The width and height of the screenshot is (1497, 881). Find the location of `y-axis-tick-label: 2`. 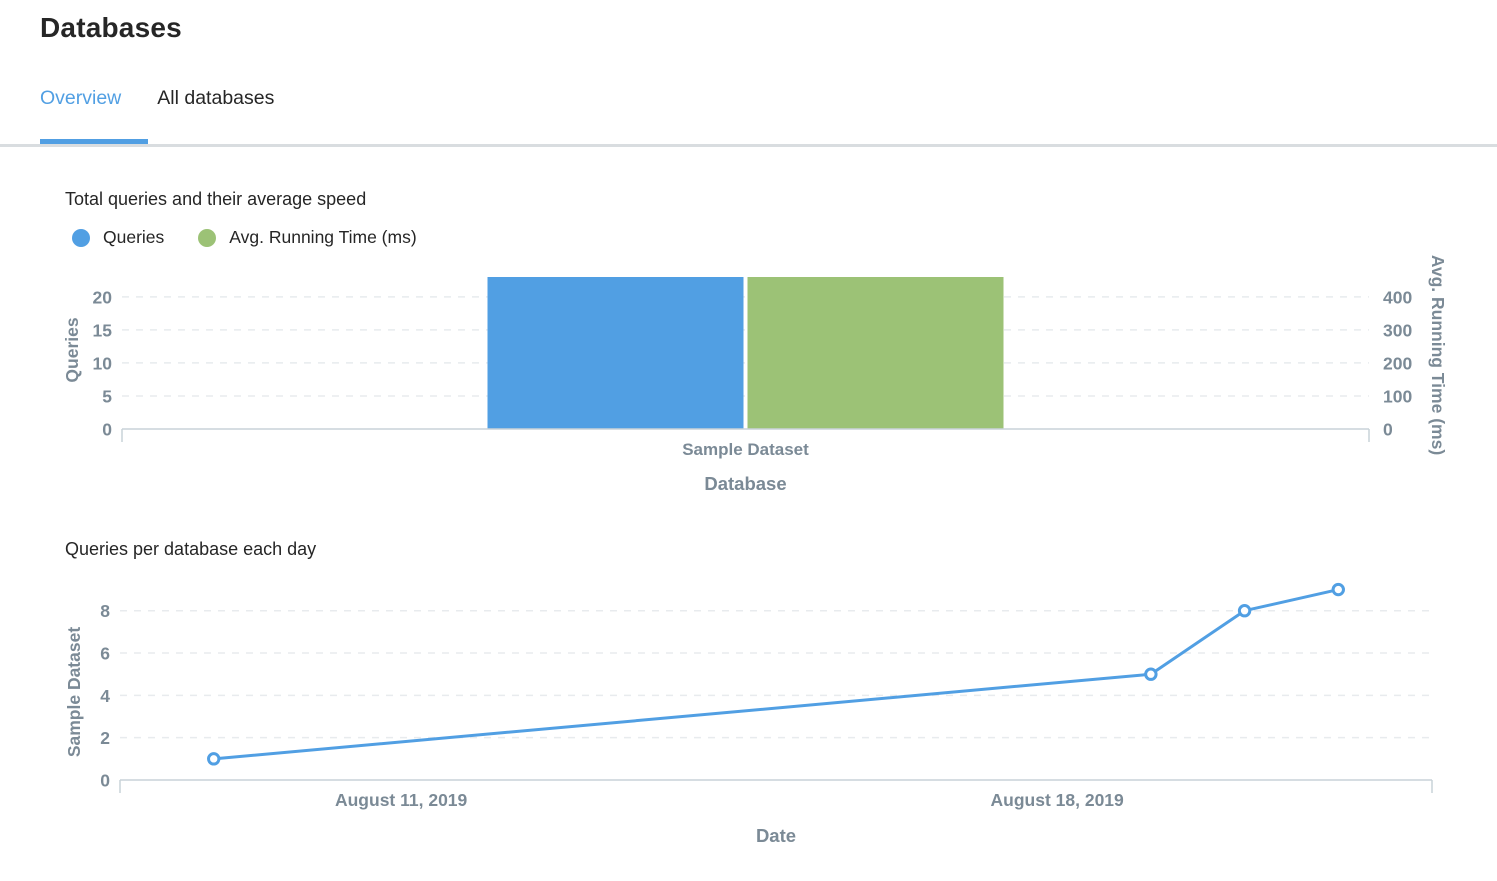

y-axis-tick-label: 2 is located at coordinates (105, 738).